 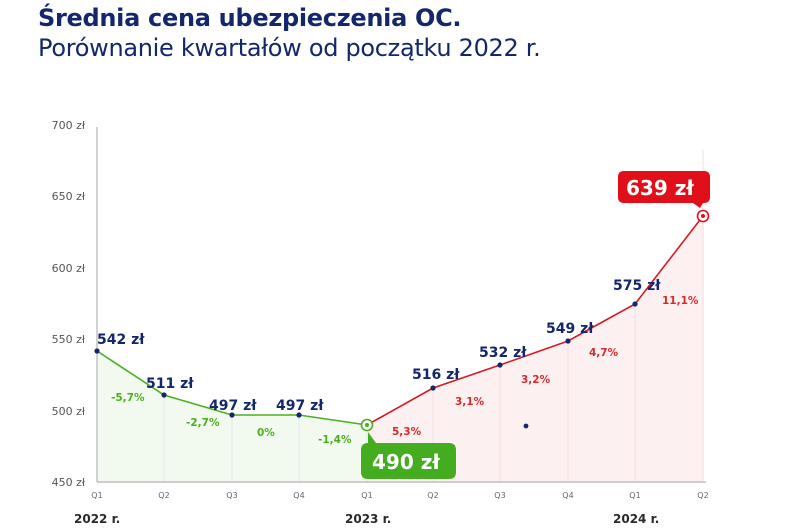 I want to click on max-callout: 639 zł, so click(x=664, y=189).